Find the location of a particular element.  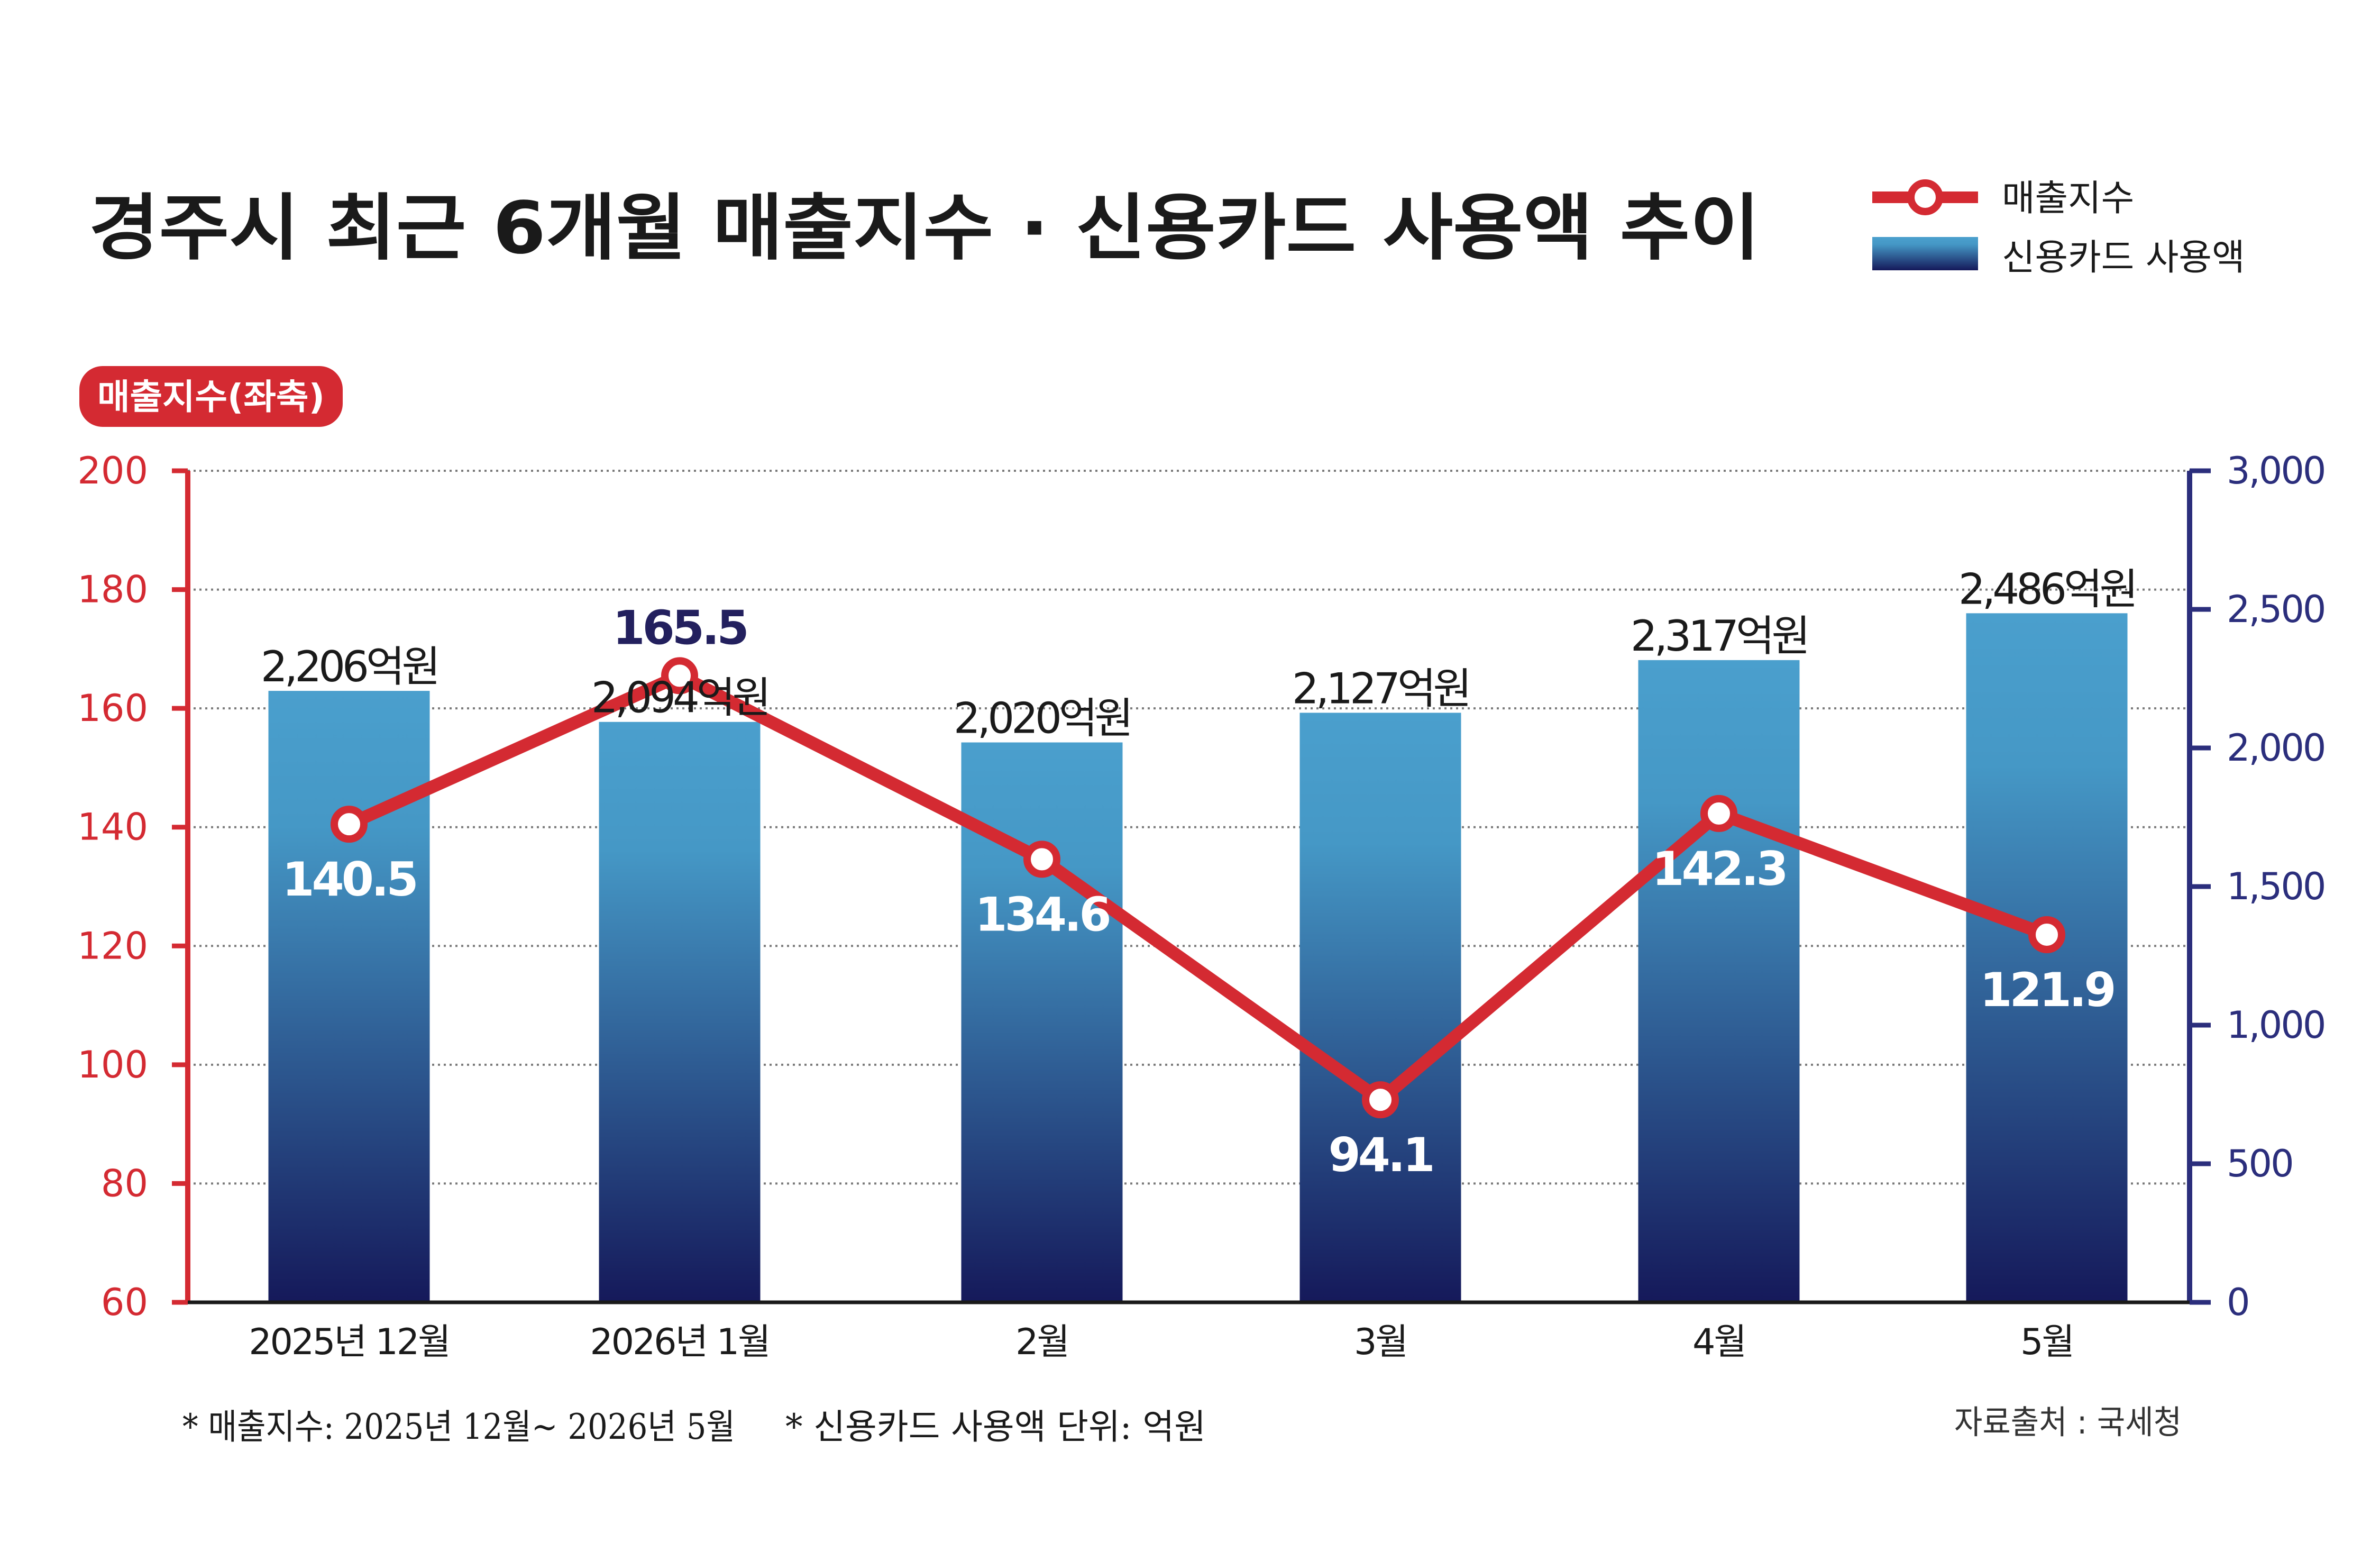

left-axis-badge: 매출지수(좌축) is located at coordinates (211, 396).